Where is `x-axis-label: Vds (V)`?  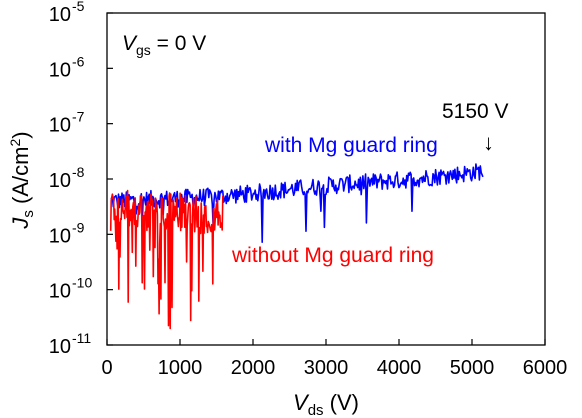 x-axis-label: Vds (V) is located at coordinates (326, 404).